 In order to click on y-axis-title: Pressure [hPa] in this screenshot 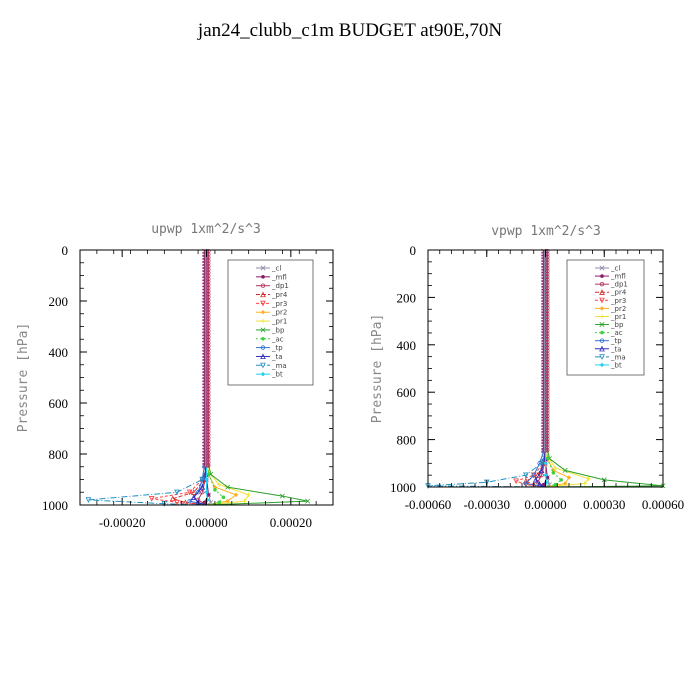, I will do `click(23, 378)`.